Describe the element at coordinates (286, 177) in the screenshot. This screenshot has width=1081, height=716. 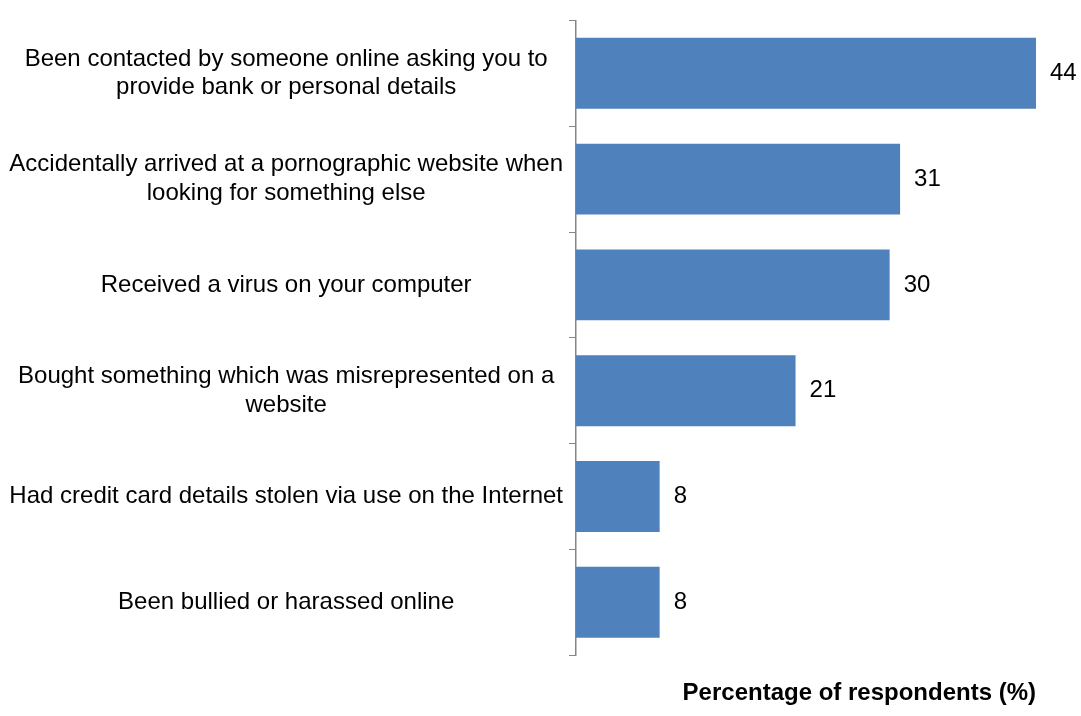
I see `y-tick-label: Accidentally arrived at a pornographic website when looking for something else` at that location.